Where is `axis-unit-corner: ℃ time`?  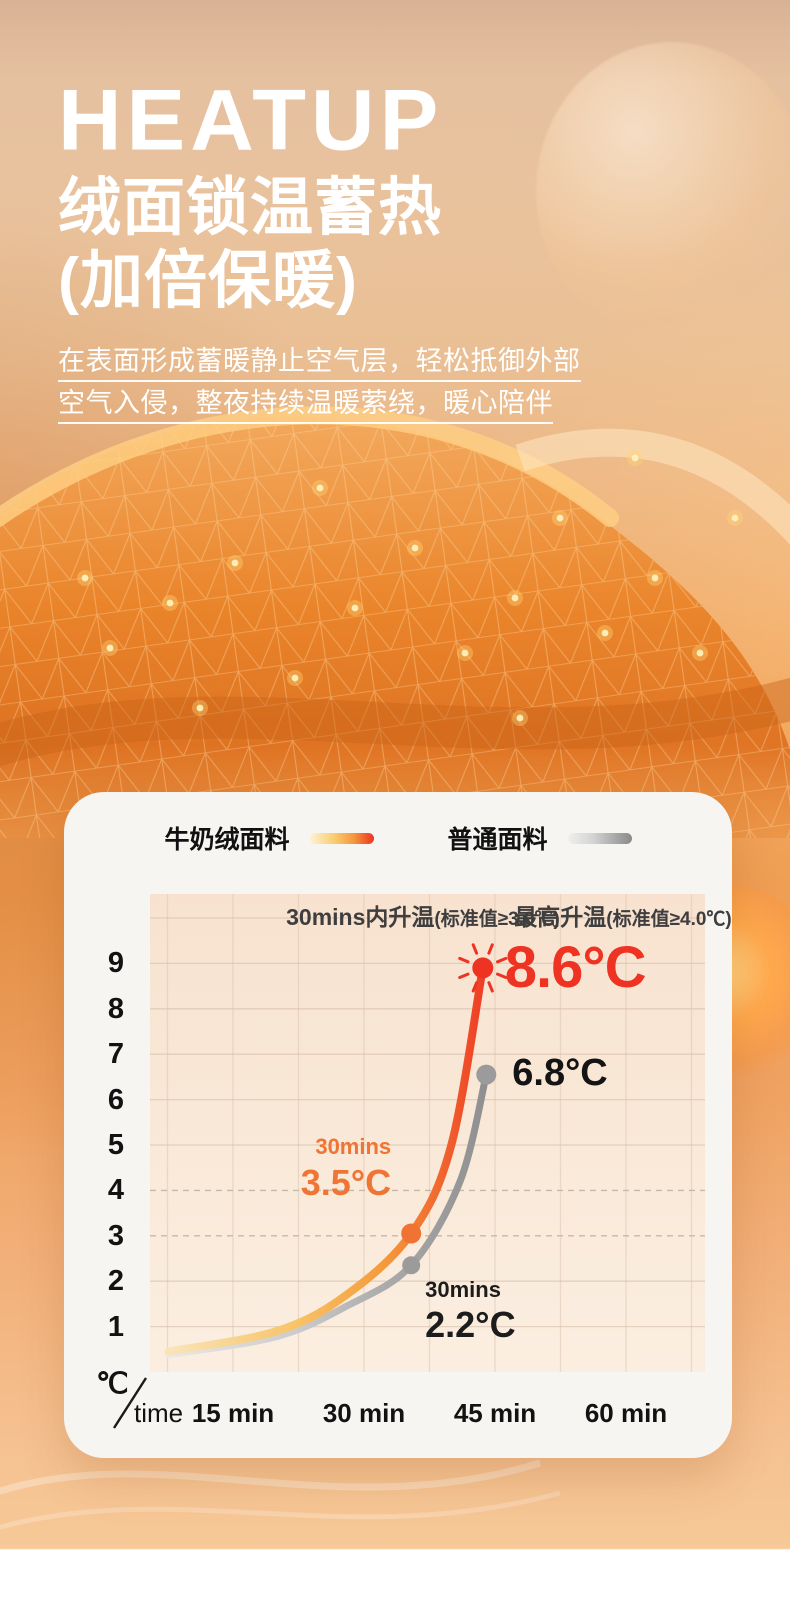 axis-unit-corner: ℃ time is located at coordinates (155, 1402).